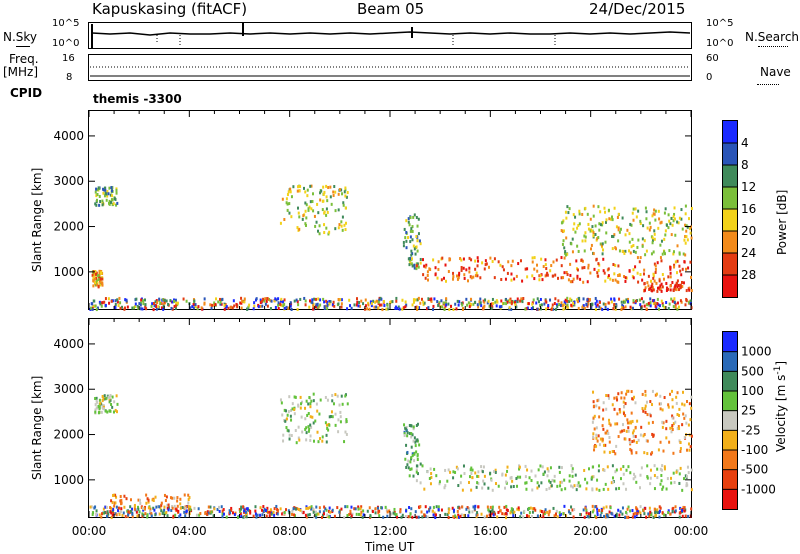 Image resolution: width=800 pixels, height=554 pixels. I want to click on echo-region, so click(106, 196).